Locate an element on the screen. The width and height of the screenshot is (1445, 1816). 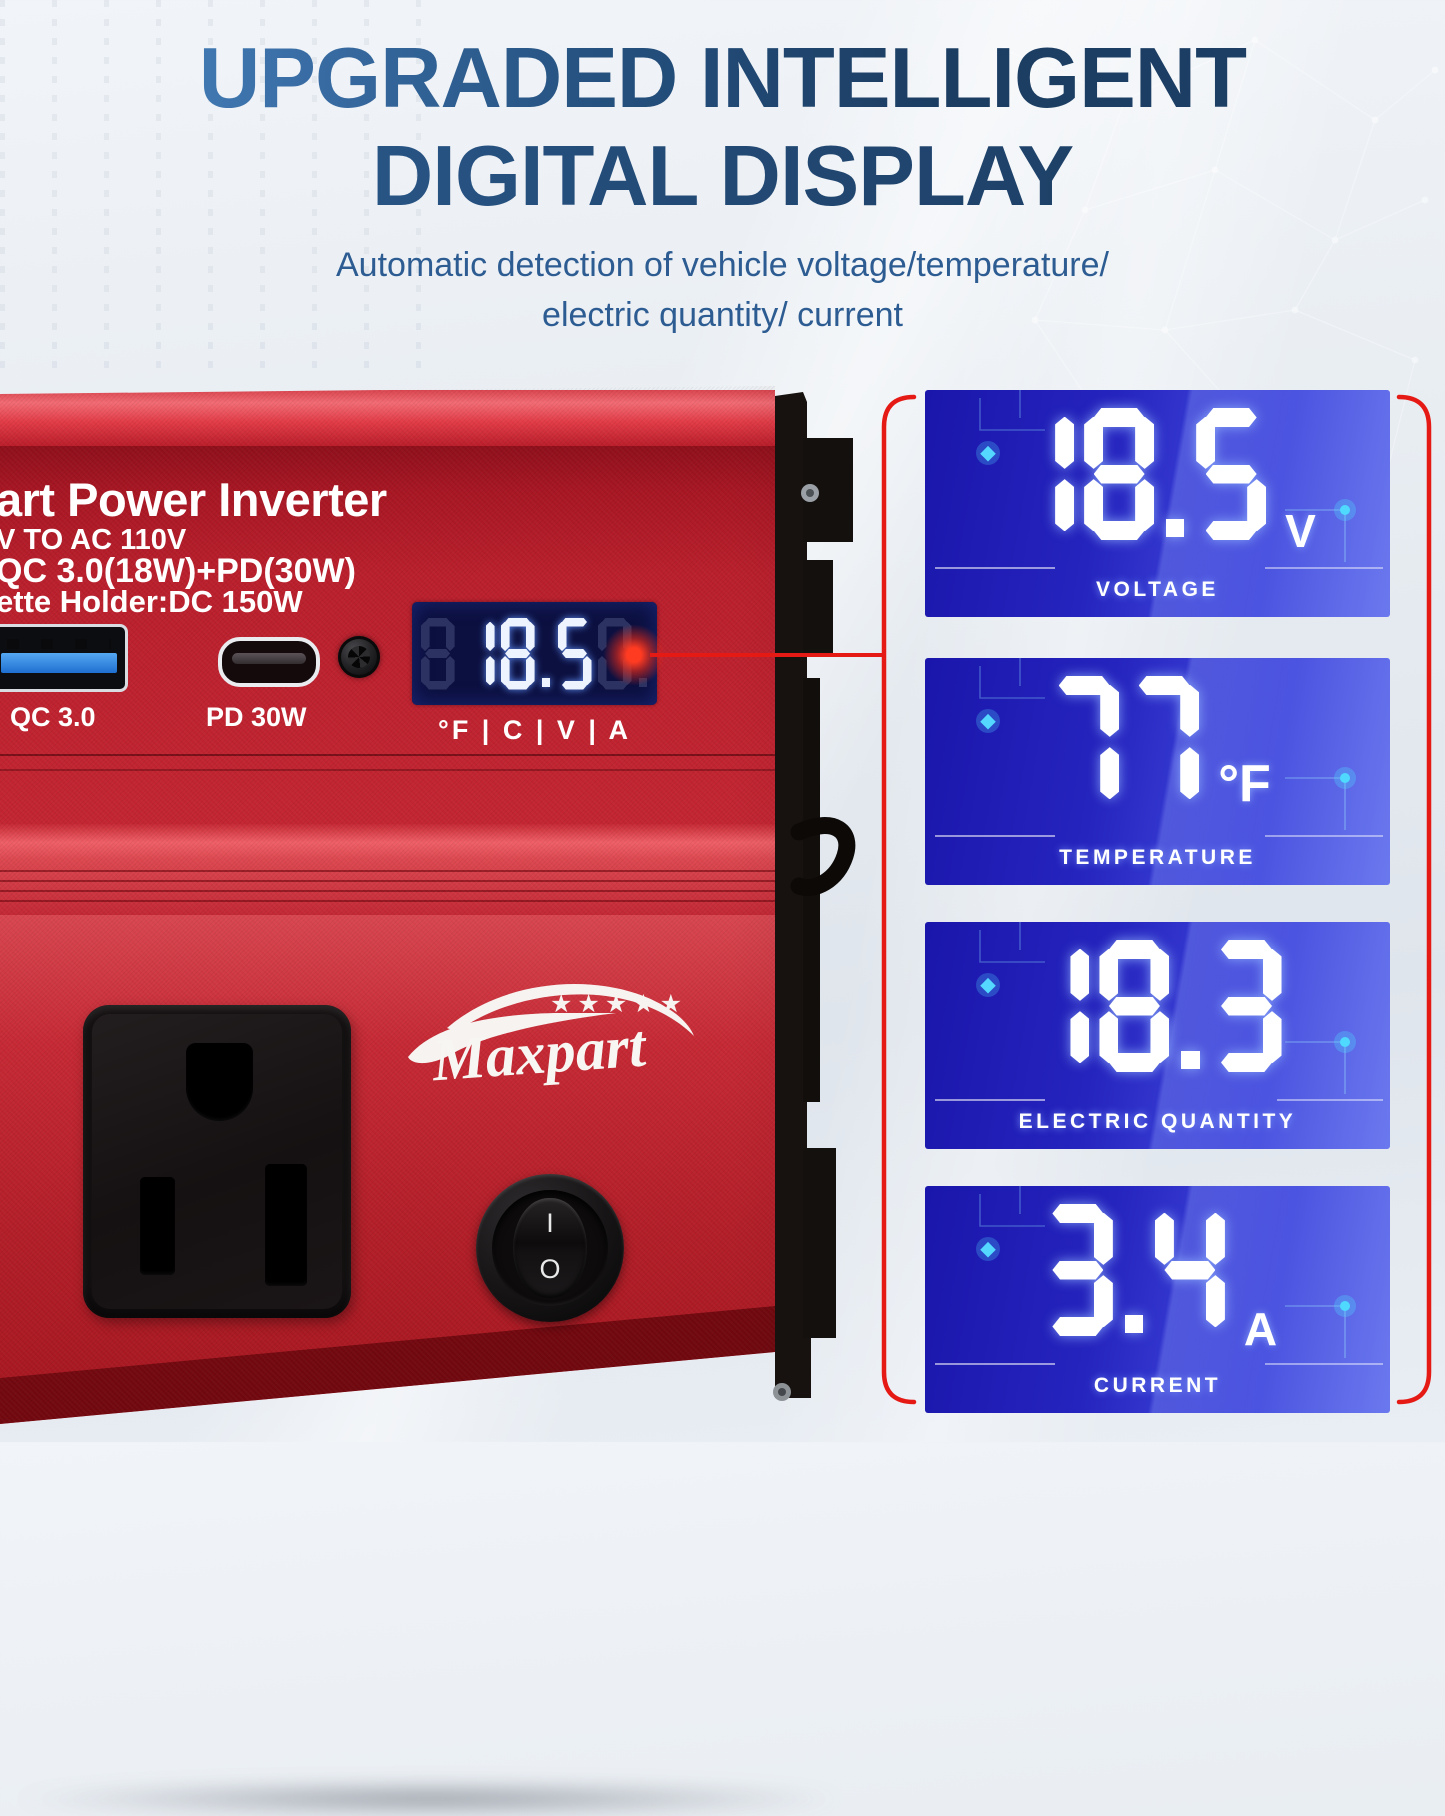
power-switch: I O is located at coordinates (550, 1248).